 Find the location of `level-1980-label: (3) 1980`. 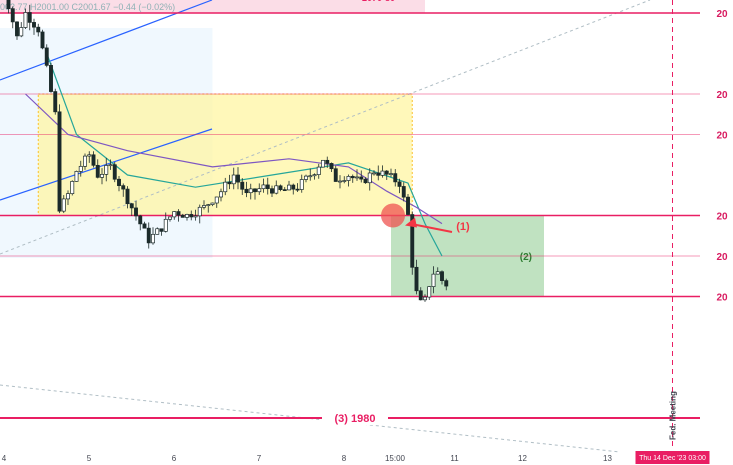

level-1980-label: (3) 1980 is located at coordinates (355, 419).